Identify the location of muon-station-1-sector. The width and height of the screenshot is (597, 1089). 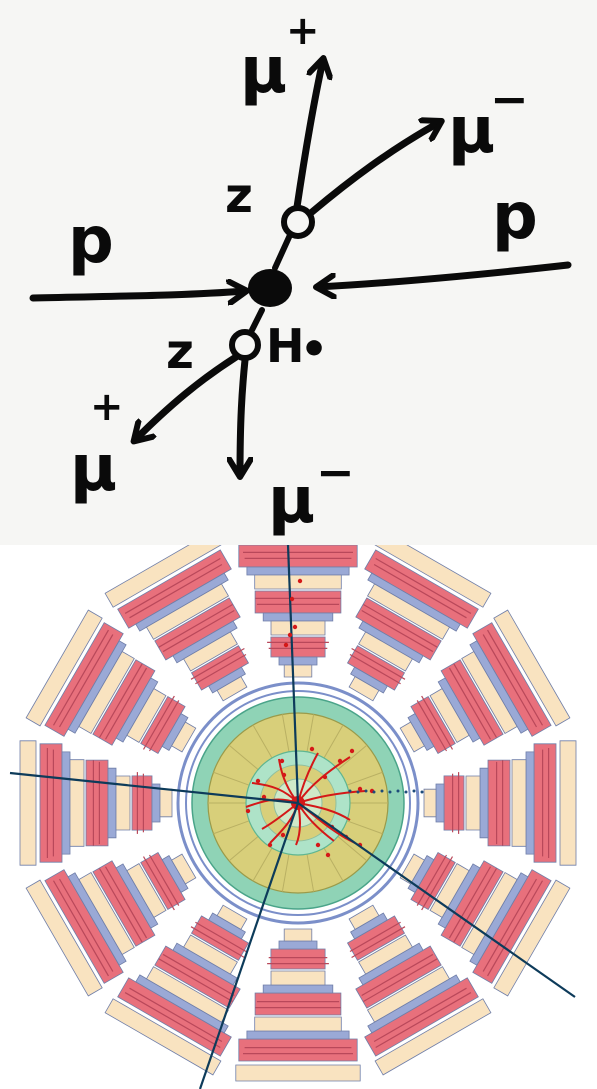
(298, 959).